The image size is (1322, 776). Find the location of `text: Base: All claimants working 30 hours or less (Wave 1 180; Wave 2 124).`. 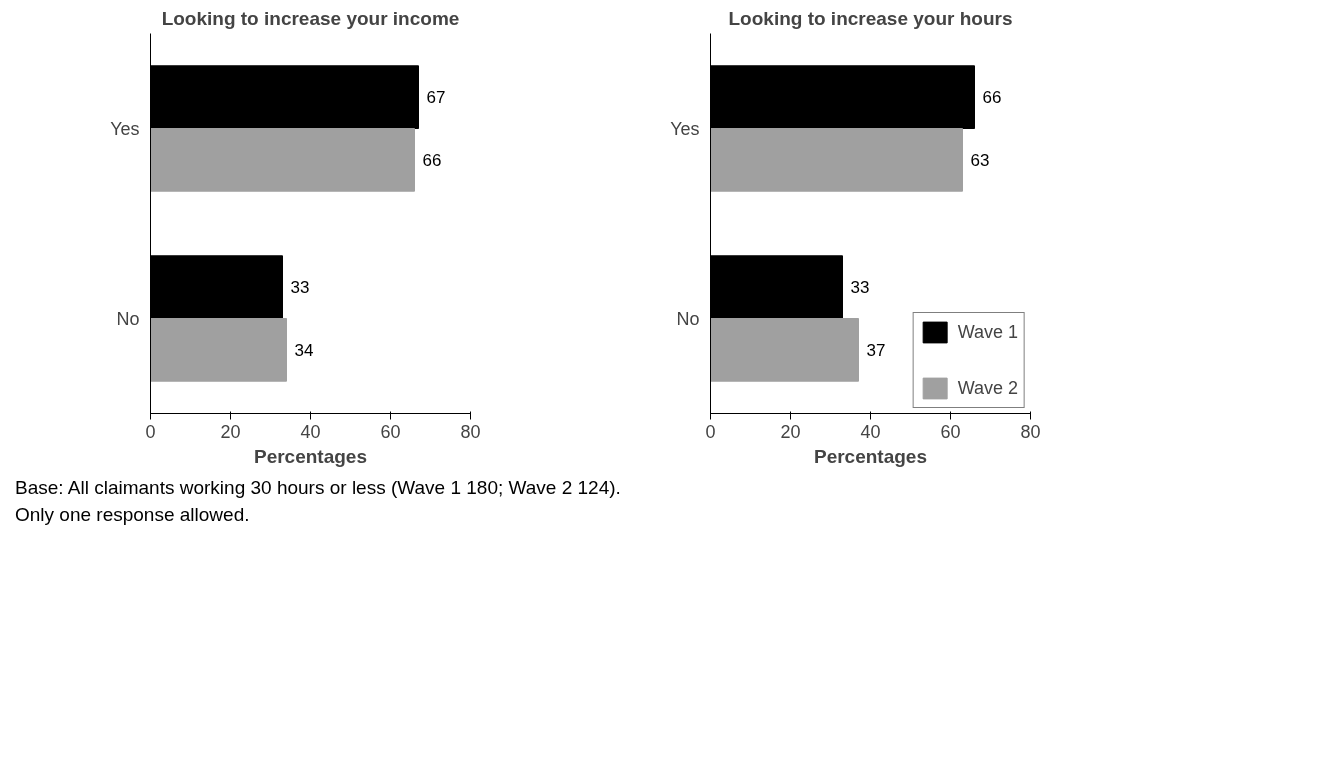

text: Base: All claimants working 30 hours or less (Wave 1 180; Wave 2 124). is located at coordinates (318, 487).